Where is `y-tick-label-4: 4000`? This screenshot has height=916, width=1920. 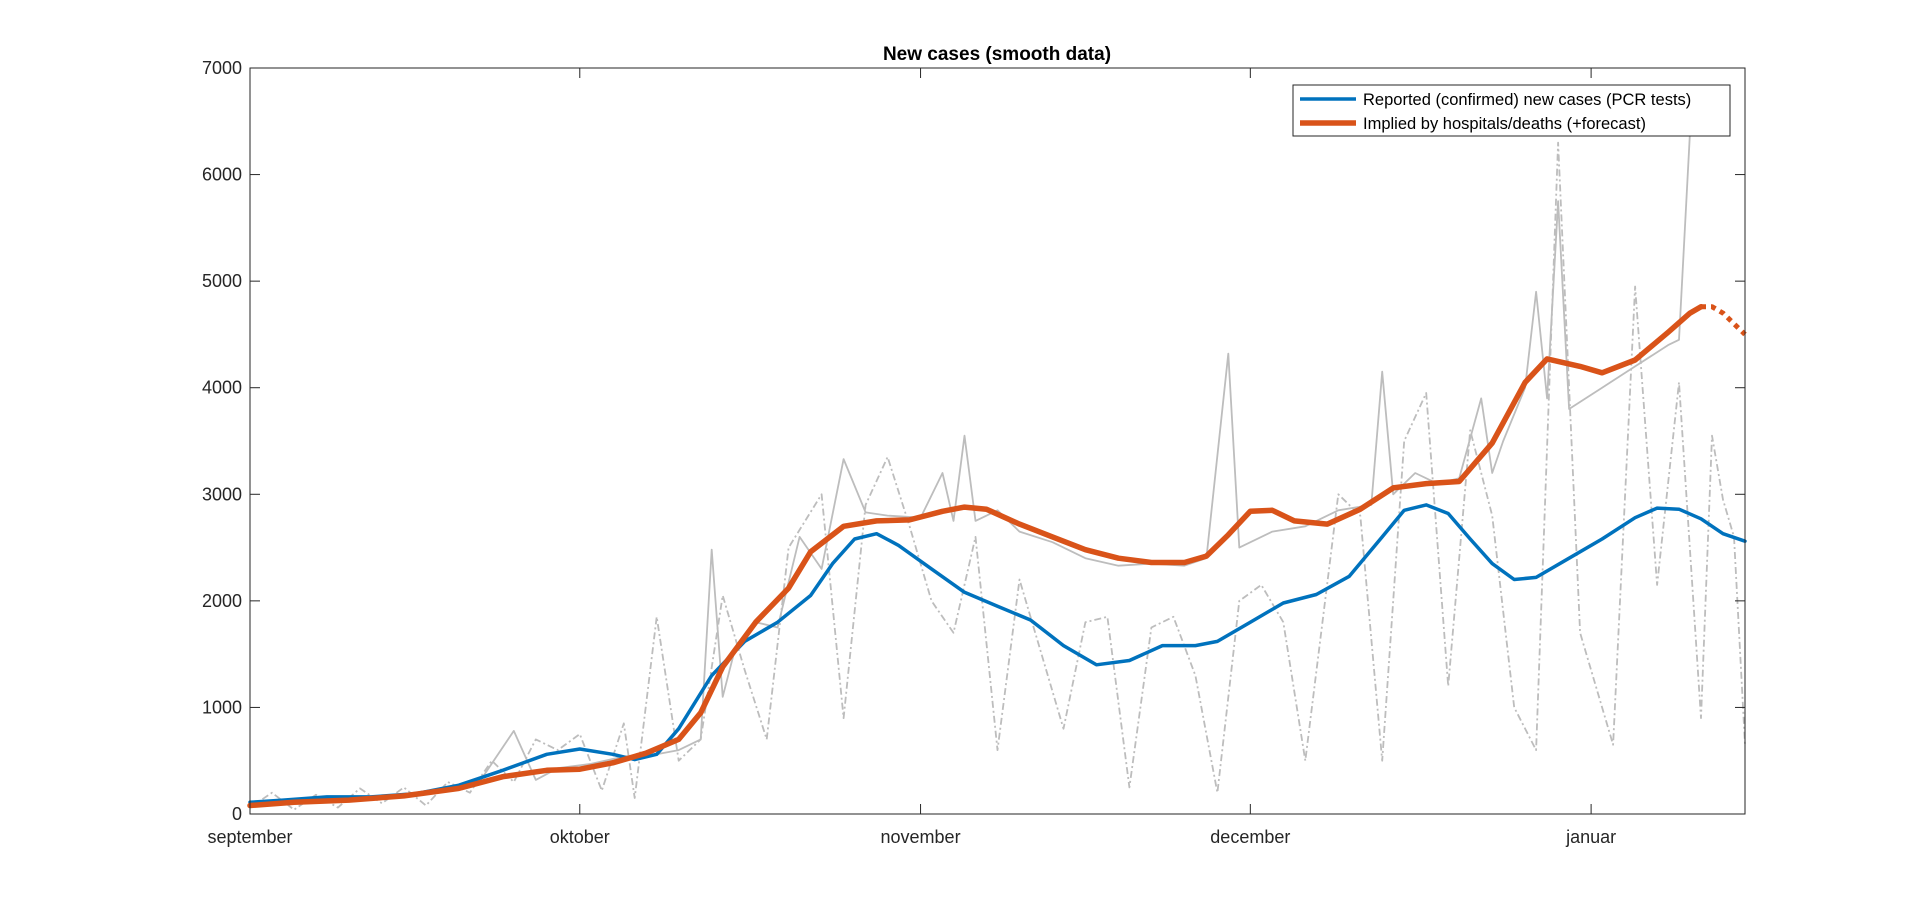 y-tick-label-4: 4000 is located at coordinates (222, 388).